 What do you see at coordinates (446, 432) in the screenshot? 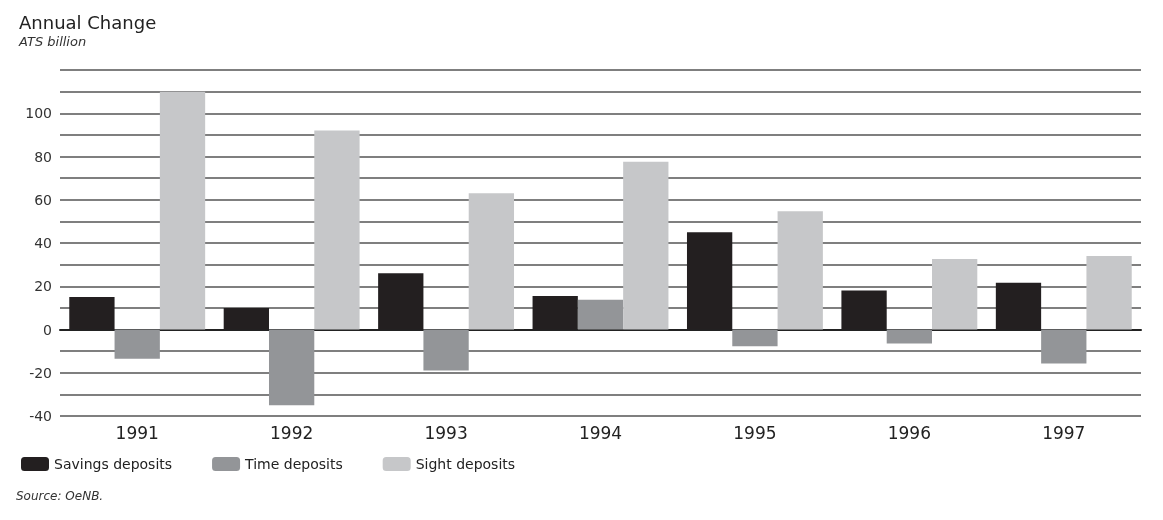
I see `x-tick-label: 1993` at bounding box center [446, 432].